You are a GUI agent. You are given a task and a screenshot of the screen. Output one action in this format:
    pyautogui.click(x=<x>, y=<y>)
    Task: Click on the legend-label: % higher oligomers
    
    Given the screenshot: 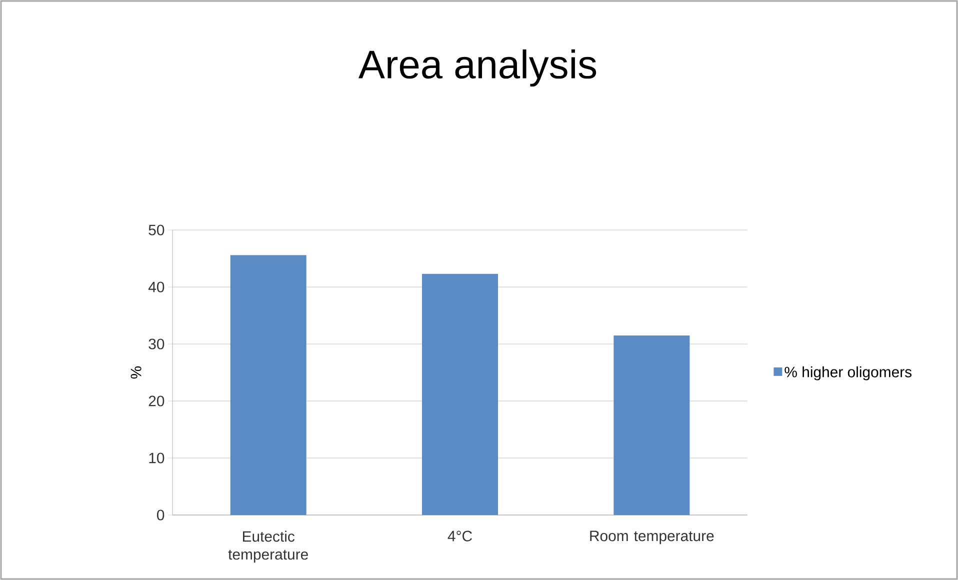 What is the action you would take?
    pyautogui.click(x=848, y=373)
    